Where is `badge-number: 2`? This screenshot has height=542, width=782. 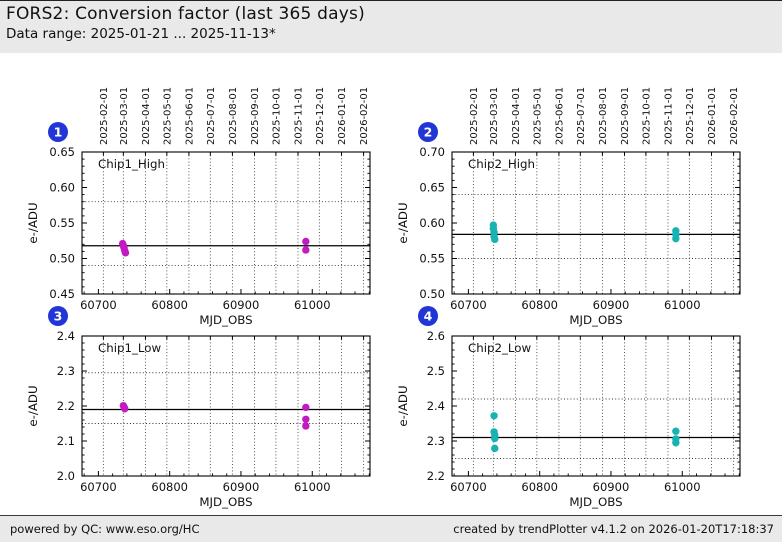 badge-number: 2 is located at coordinates (428, 131).